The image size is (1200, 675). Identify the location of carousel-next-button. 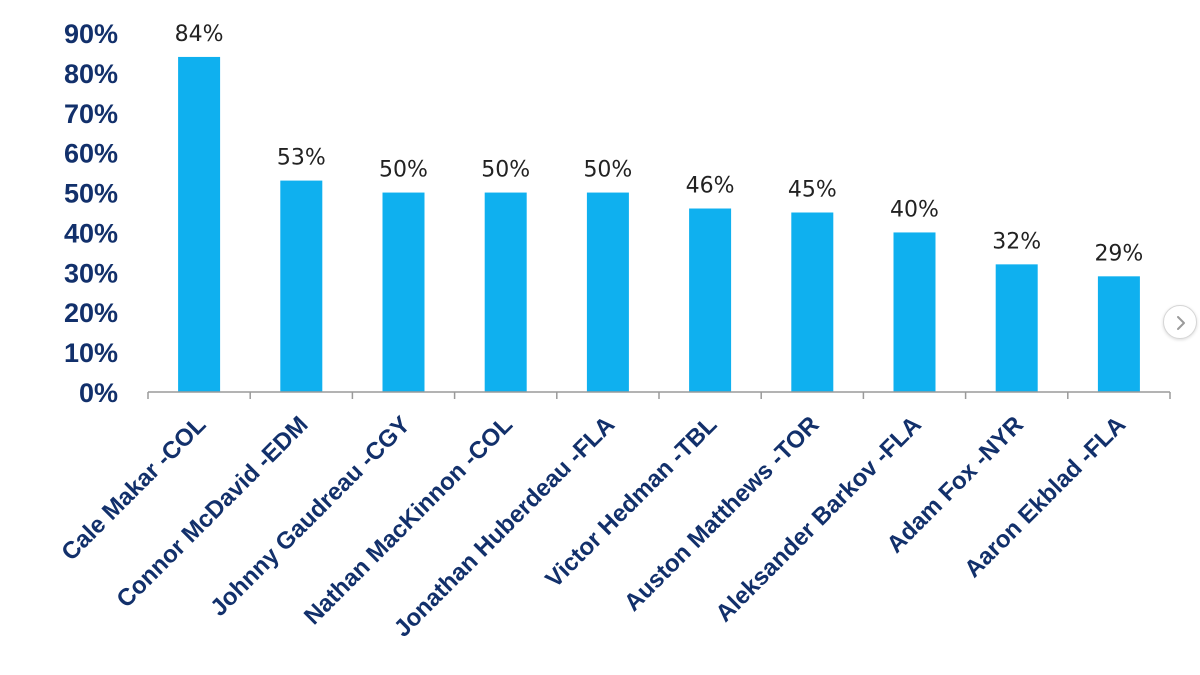
(1180, 322).